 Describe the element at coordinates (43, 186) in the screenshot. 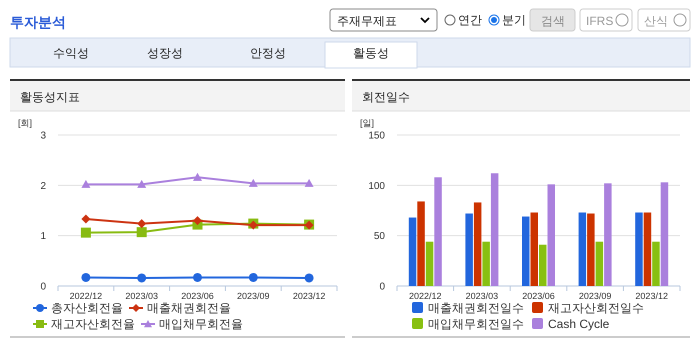

I see `y-tick-label: 2` at that location.